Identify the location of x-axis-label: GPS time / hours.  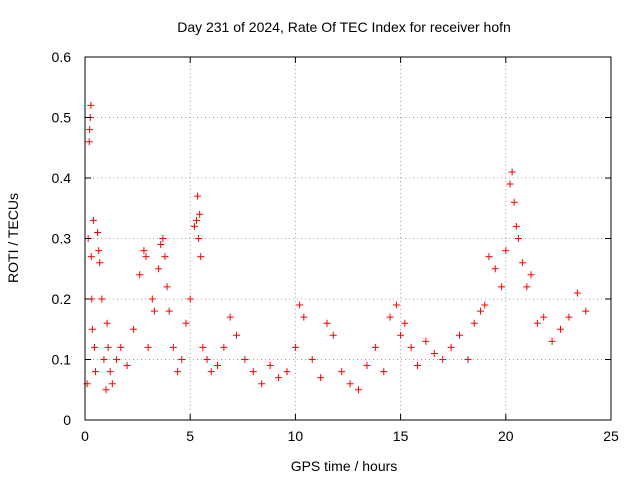
(344, 466).